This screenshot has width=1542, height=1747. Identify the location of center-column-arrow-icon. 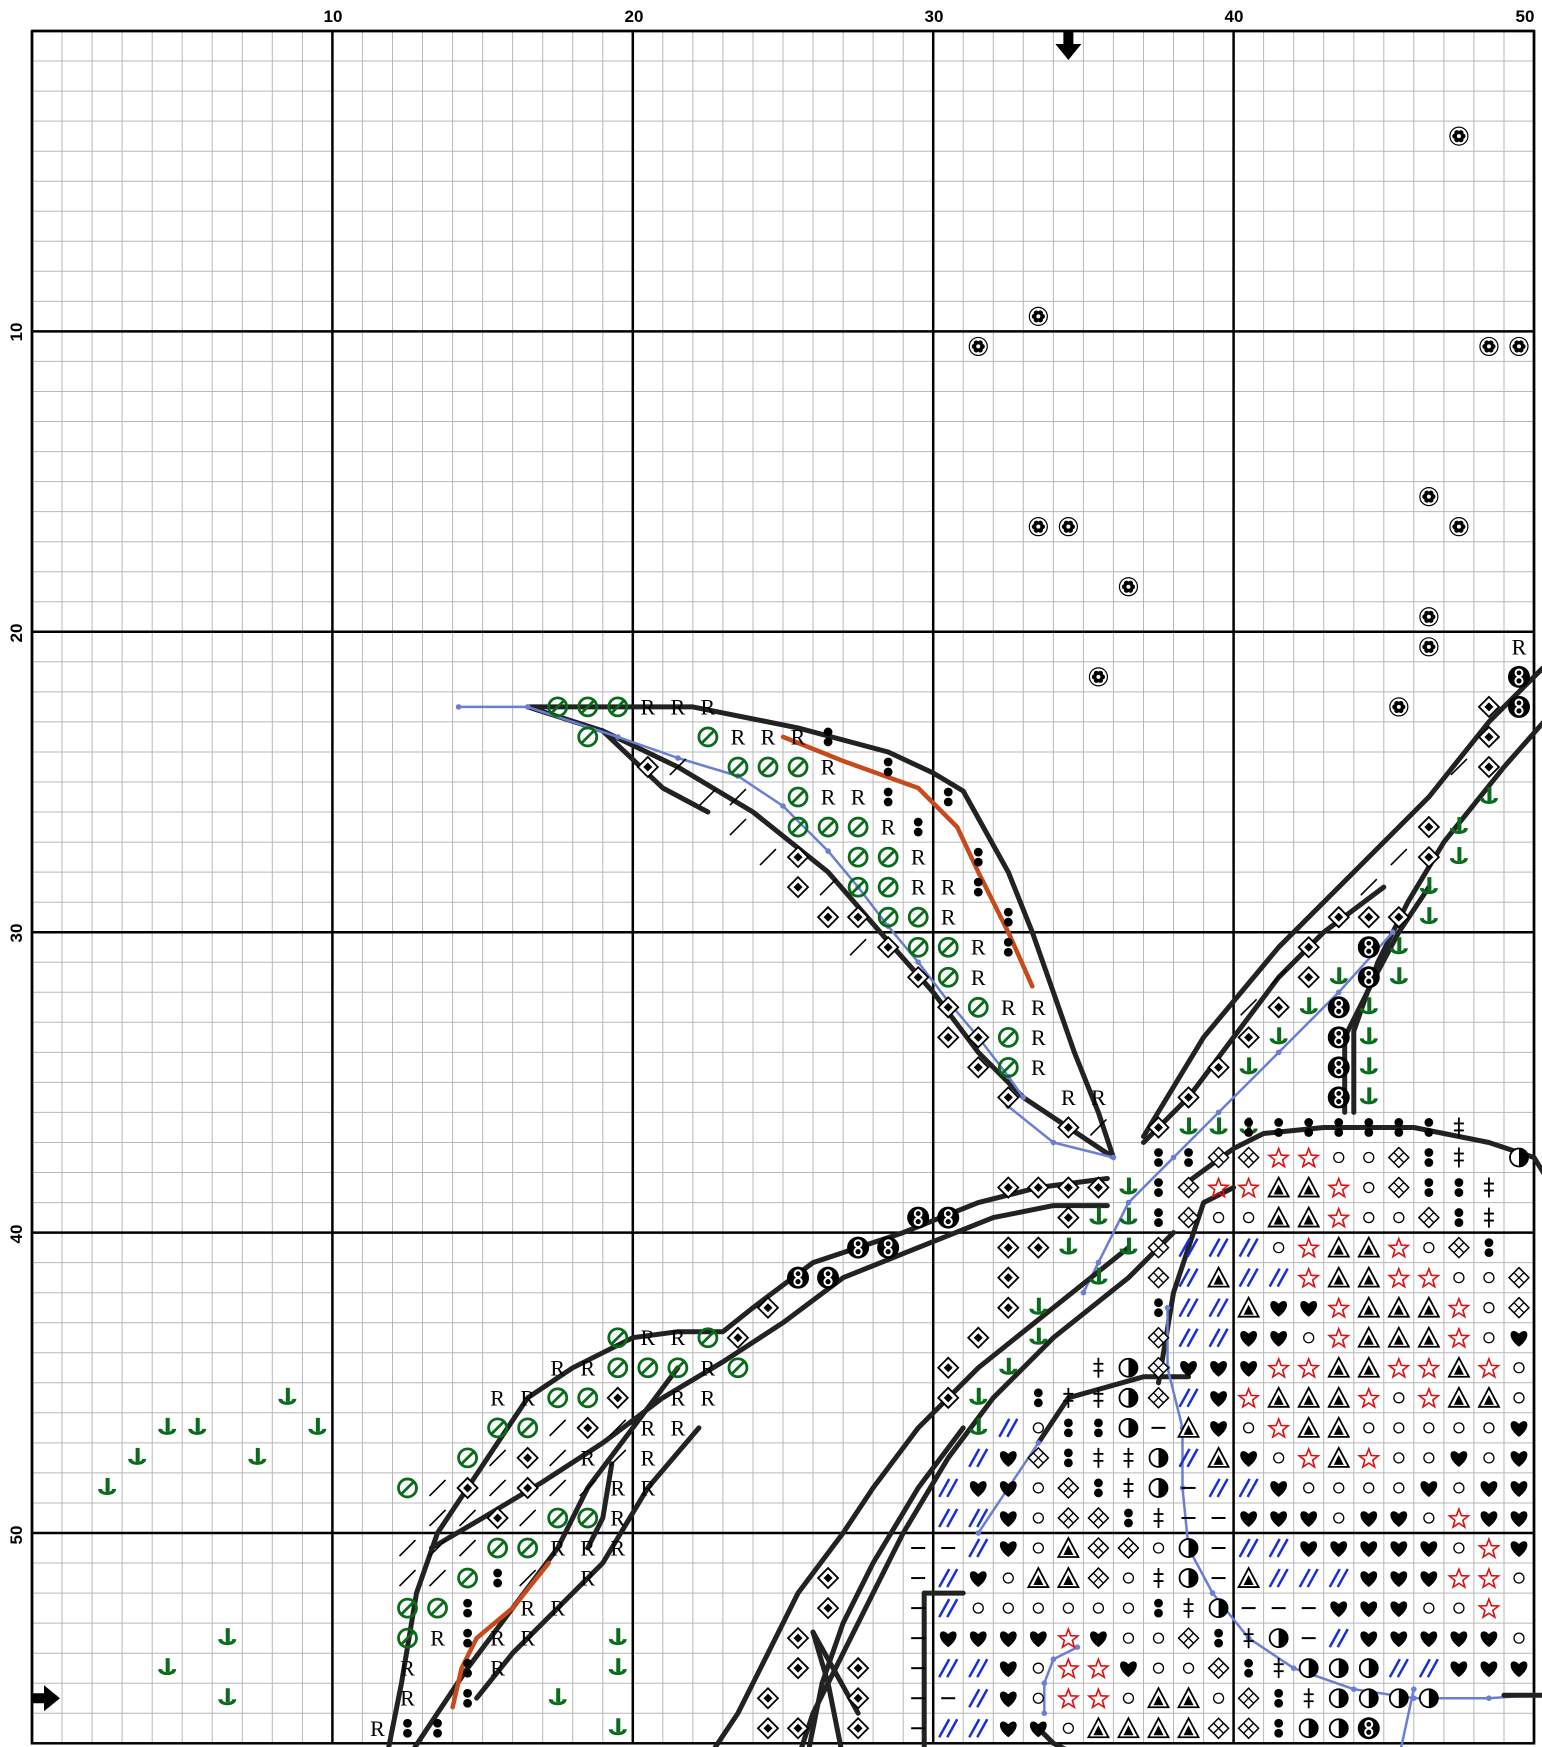
(1068, 45).